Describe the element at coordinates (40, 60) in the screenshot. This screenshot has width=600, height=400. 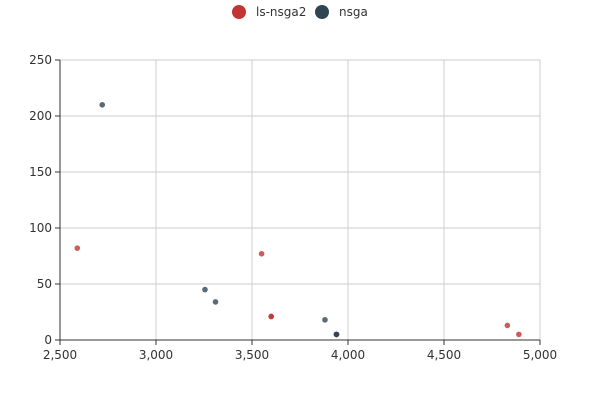
I see `y-tick-label: 250` at that location.